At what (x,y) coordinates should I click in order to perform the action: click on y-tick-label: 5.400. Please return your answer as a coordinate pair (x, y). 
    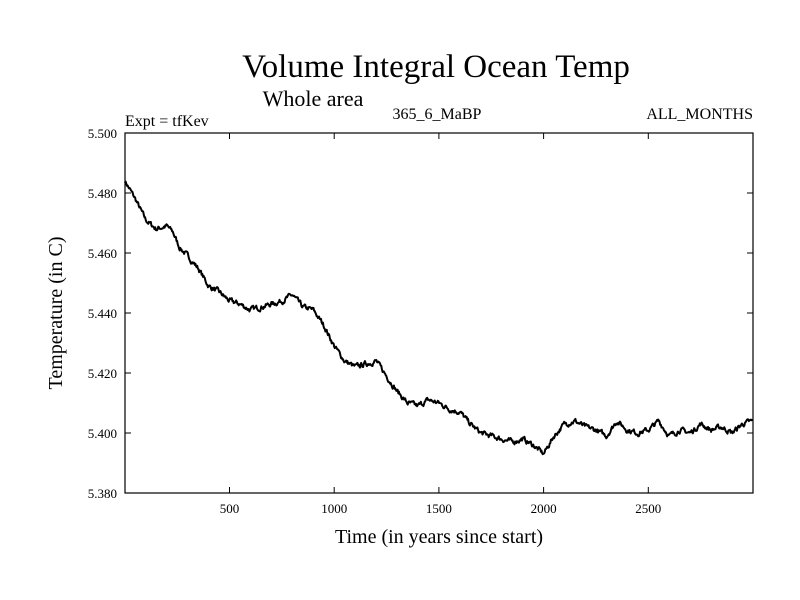
    Looking at the image, I should click on (102, 433).